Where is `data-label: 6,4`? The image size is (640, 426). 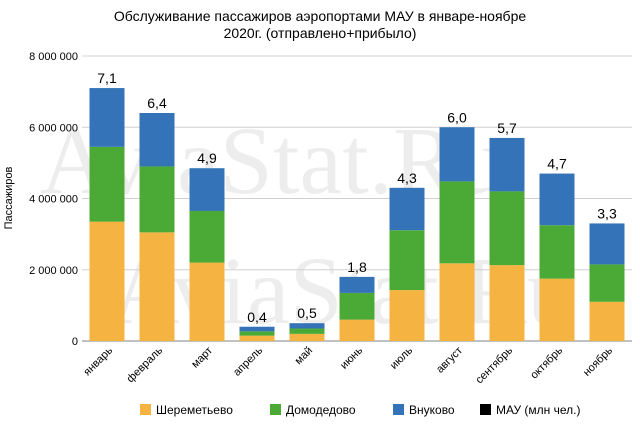 data-label: 6,4 is located at coordinates (157, 103).